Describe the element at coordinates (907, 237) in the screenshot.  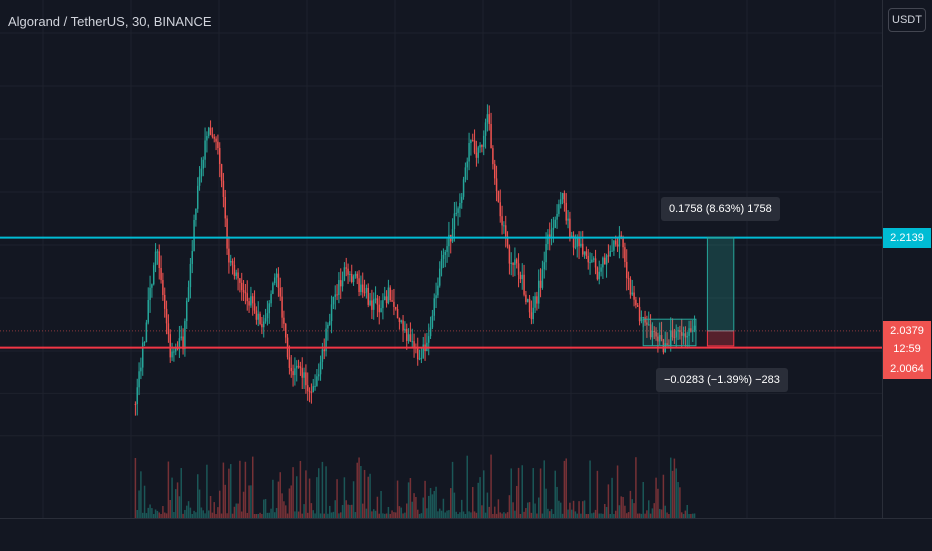
I see `resistance-price-label: 2.2139` at that location.